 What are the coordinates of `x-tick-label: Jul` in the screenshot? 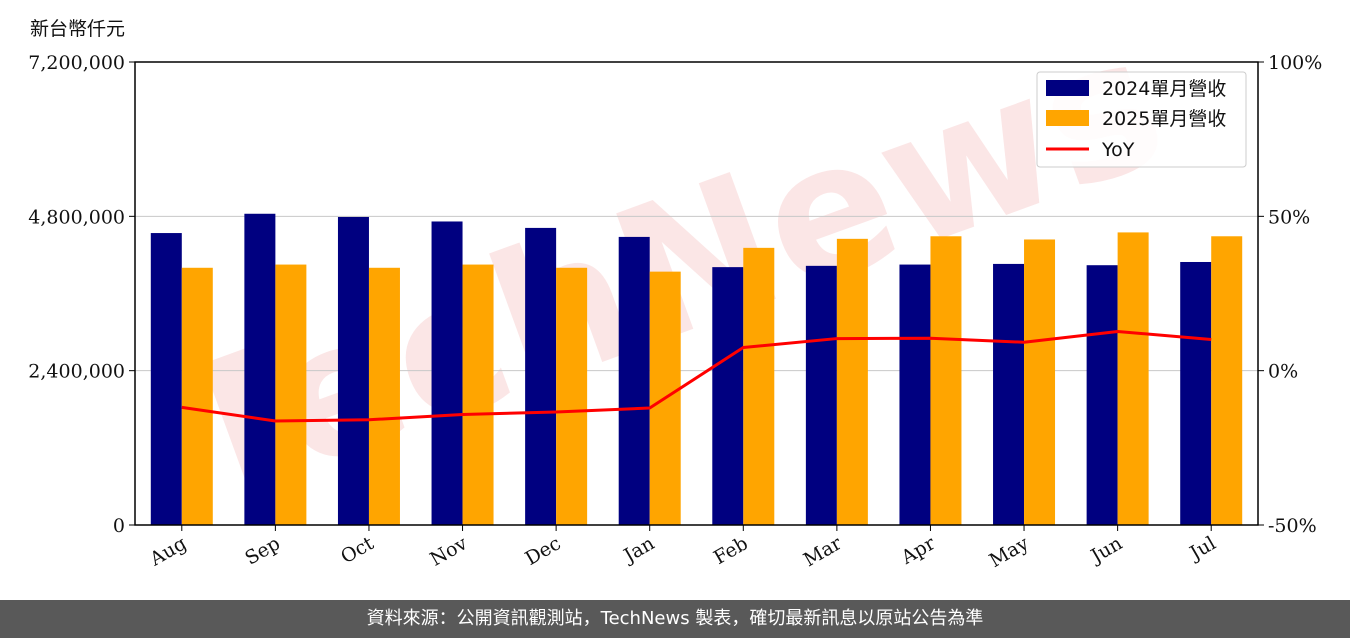 It's located at (1202, 548).